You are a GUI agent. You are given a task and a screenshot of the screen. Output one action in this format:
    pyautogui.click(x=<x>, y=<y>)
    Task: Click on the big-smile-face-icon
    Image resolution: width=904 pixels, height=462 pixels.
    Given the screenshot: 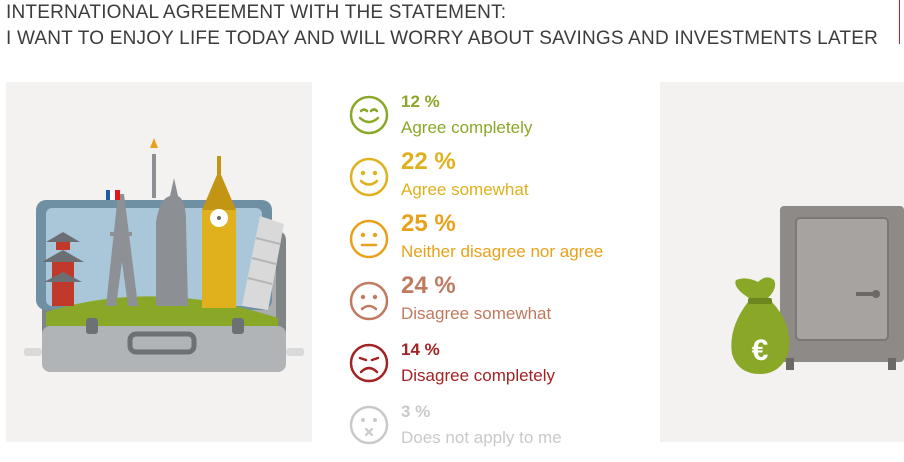 What is the action you would take?
    pyautogui.click(x=369, y=115)
    